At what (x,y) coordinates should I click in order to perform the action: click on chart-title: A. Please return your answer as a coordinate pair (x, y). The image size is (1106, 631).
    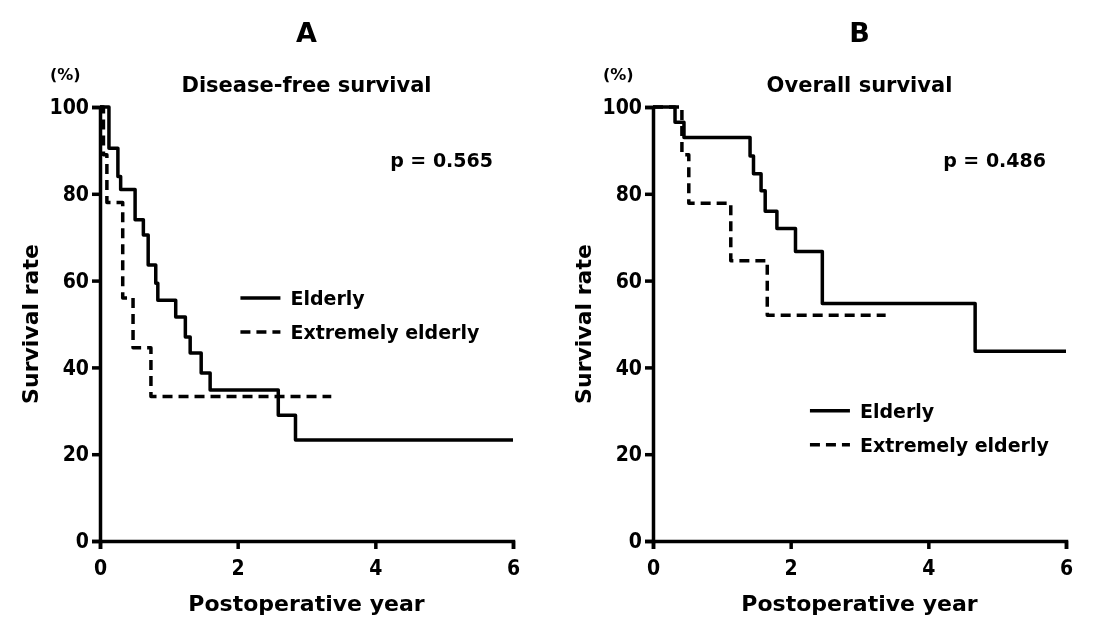
    Looking at the image, I should click on (307, 32).